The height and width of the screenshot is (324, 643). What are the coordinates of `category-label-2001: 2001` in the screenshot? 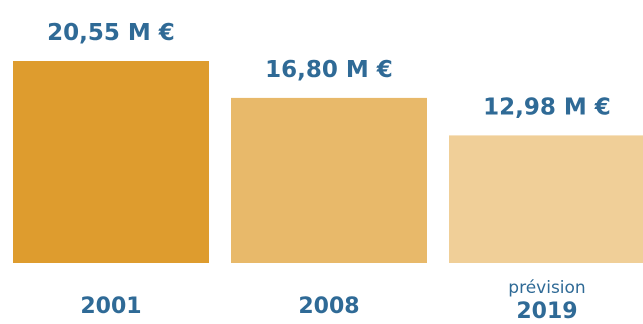 It's located at (110, 306).